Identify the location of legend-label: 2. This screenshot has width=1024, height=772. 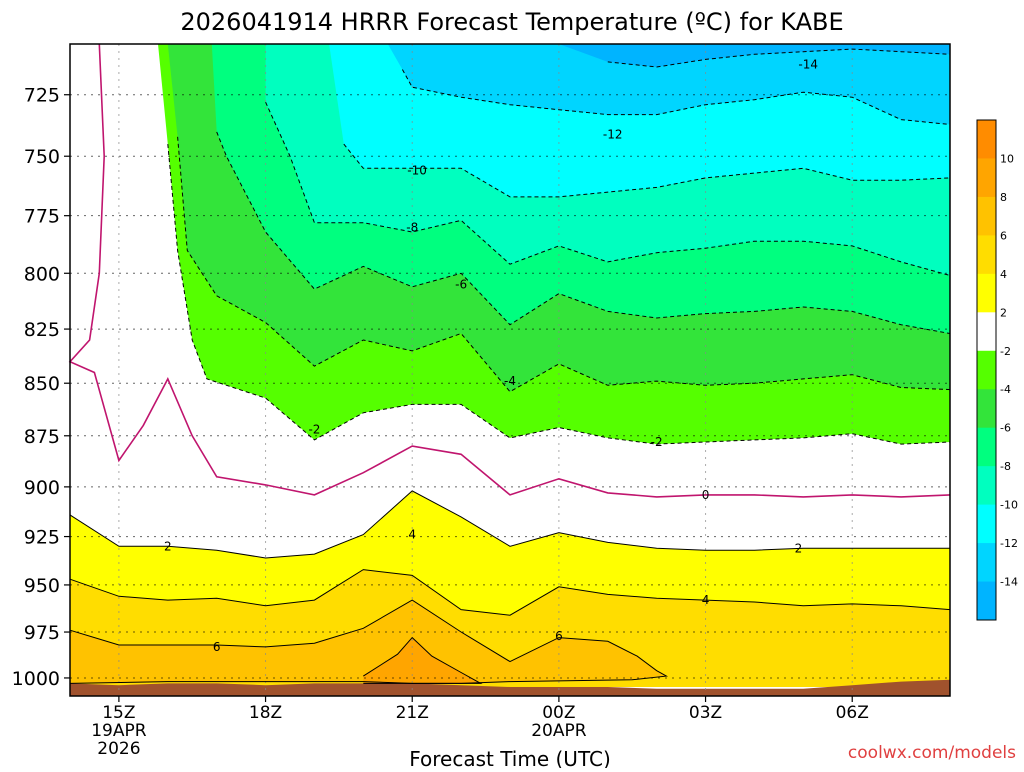
(1003, 312).